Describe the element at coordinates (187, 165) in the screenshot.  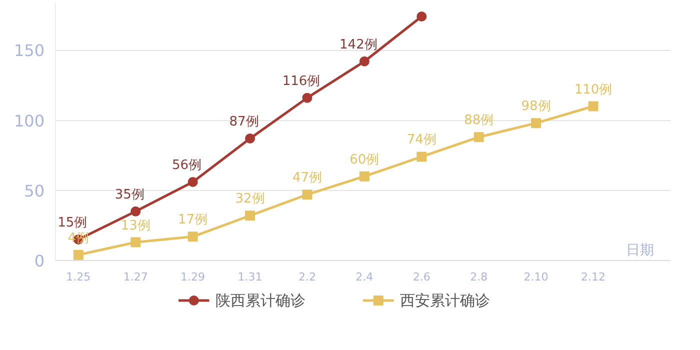
I see `data-label: 56例` at that location.